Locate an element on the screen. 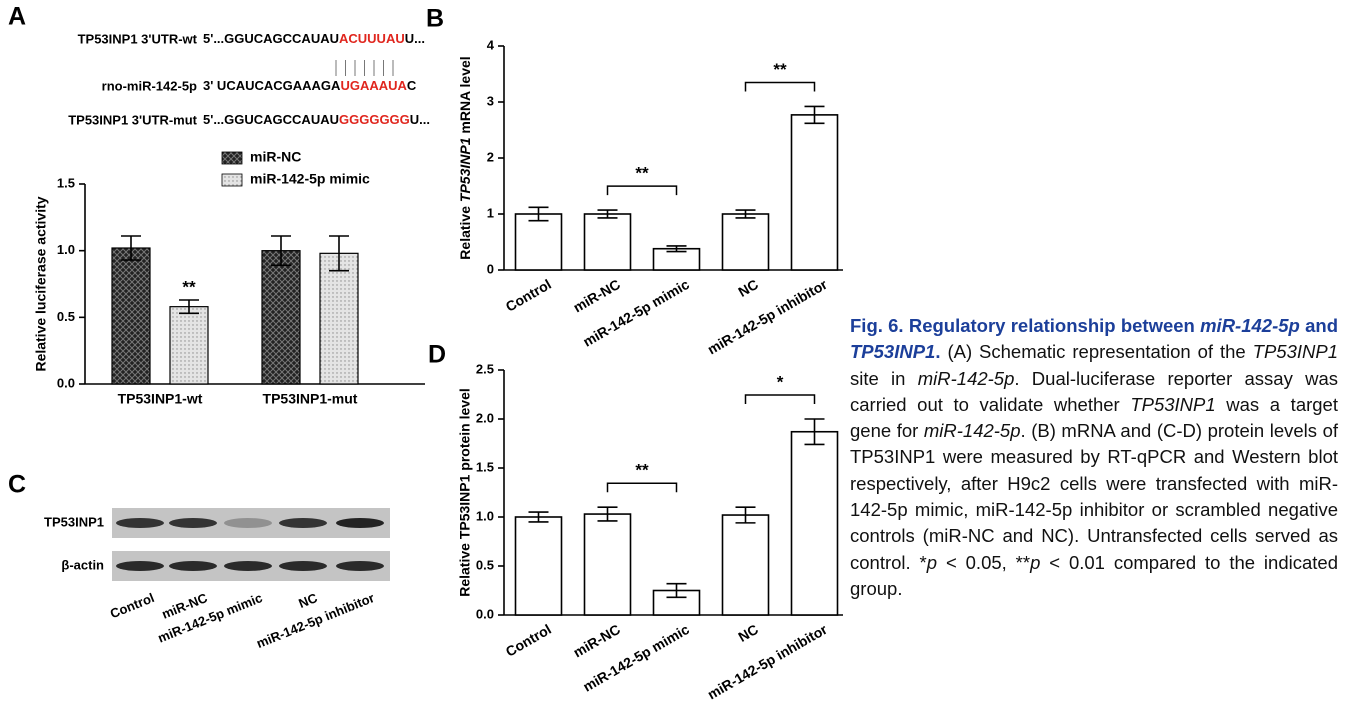  sequence-highlight: GGGGGGG is located at coordinates (374, 119).